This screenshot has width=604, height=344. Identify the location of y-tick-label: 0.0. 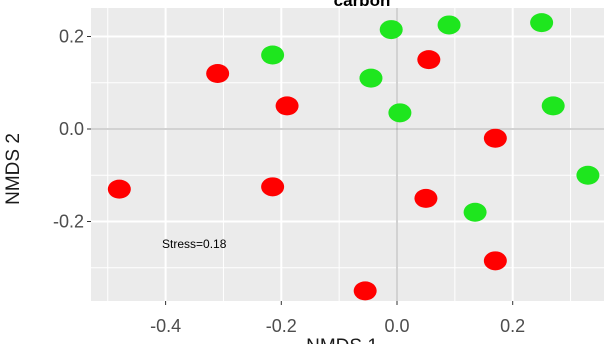
(71, 129).